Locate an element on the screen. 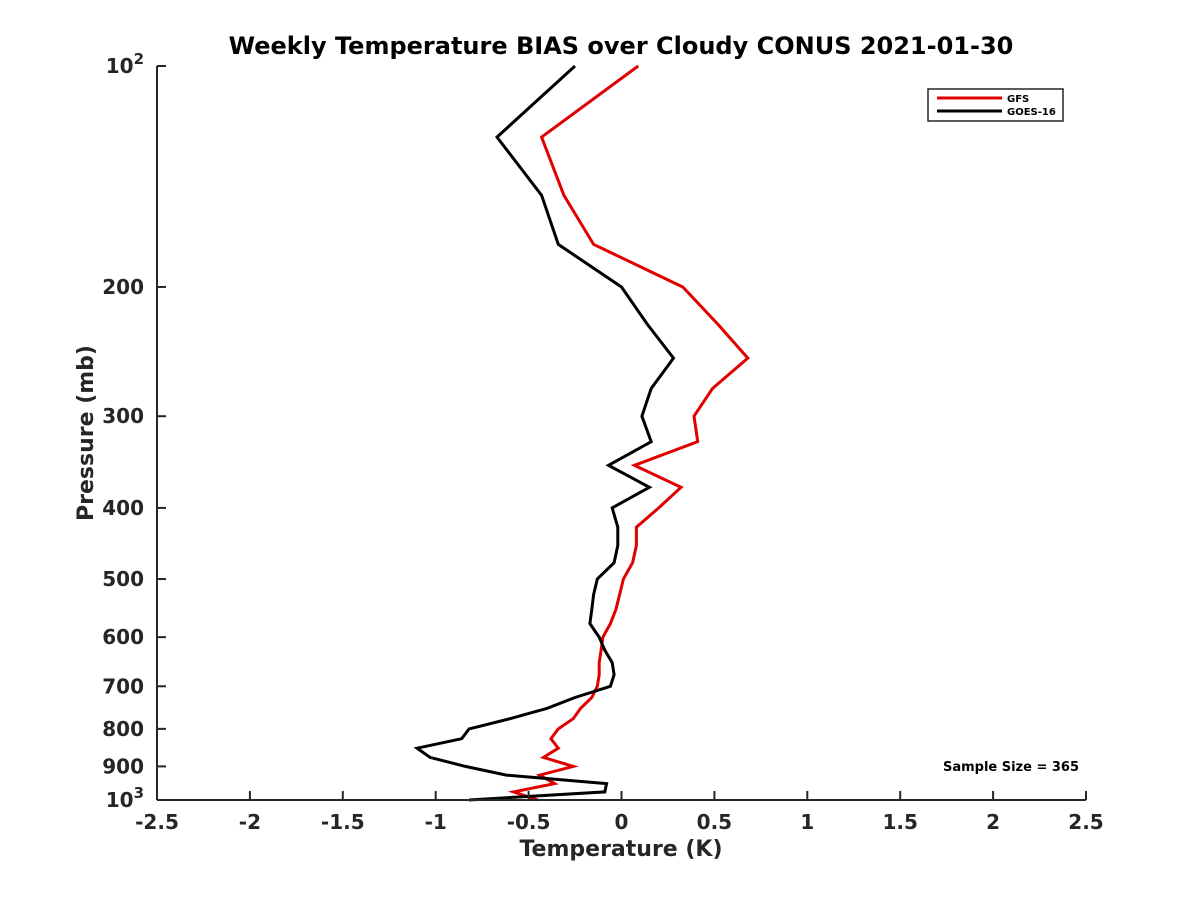 This screenshot has width=1200, height=900. y-tick-label: 800 is located at coordinates (123, 729).